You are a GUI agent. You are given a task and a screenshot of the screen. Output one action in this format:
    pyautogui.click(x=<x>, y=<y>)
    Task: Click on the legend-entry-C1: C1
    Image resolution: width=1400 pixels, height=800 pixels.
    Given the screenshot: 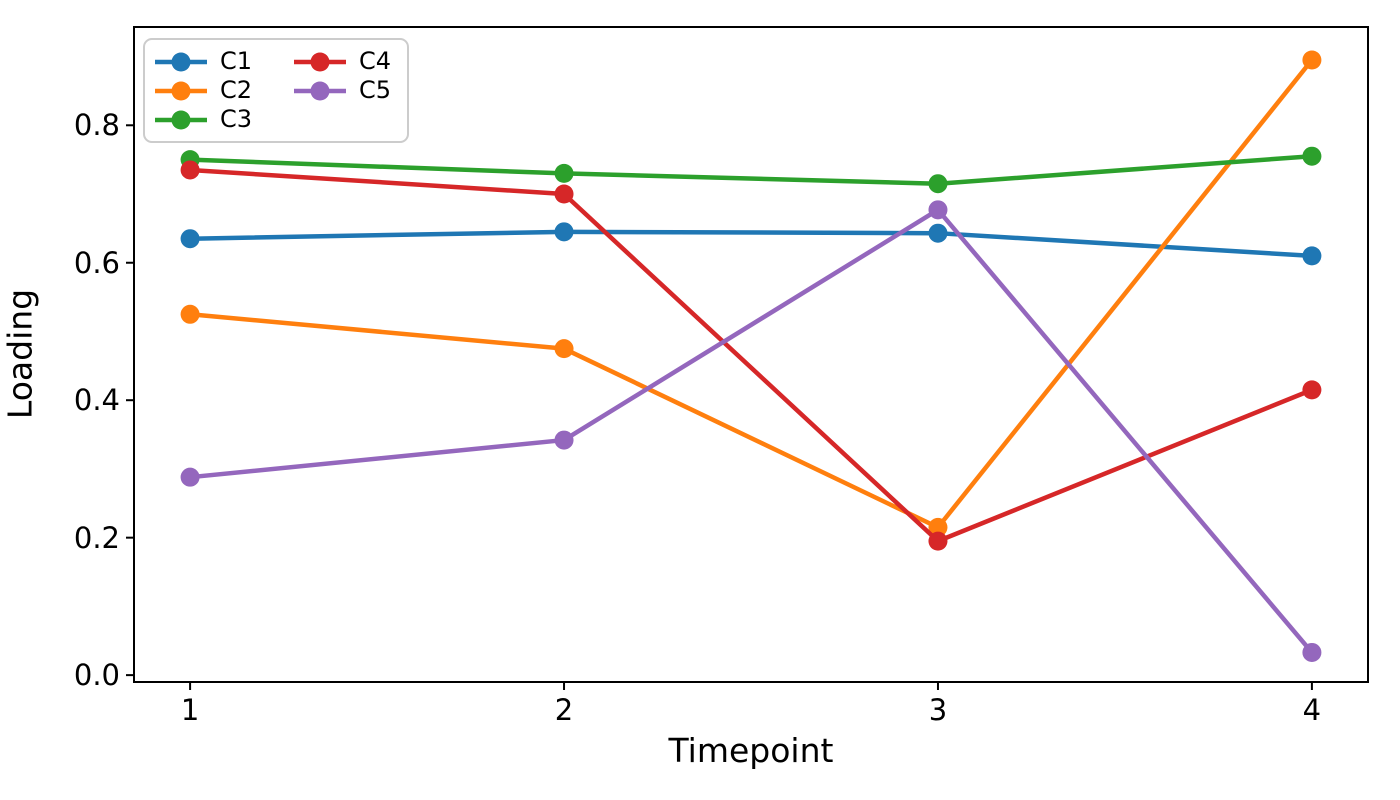 What is the action you would take?
    pyautogui.click(x=203, y=61)
    